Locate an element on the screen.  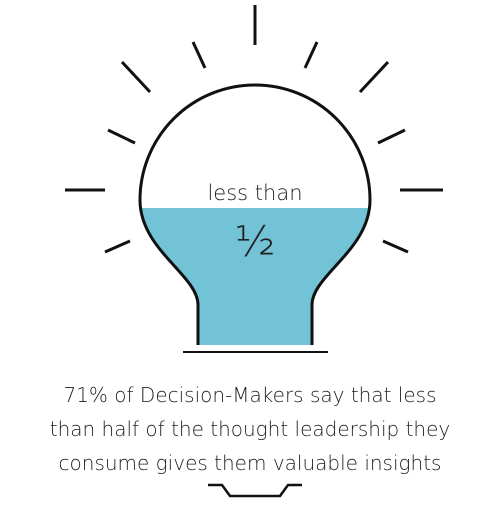
caption-line: consume gives them valuable insights is located at coordinates (250, 463).